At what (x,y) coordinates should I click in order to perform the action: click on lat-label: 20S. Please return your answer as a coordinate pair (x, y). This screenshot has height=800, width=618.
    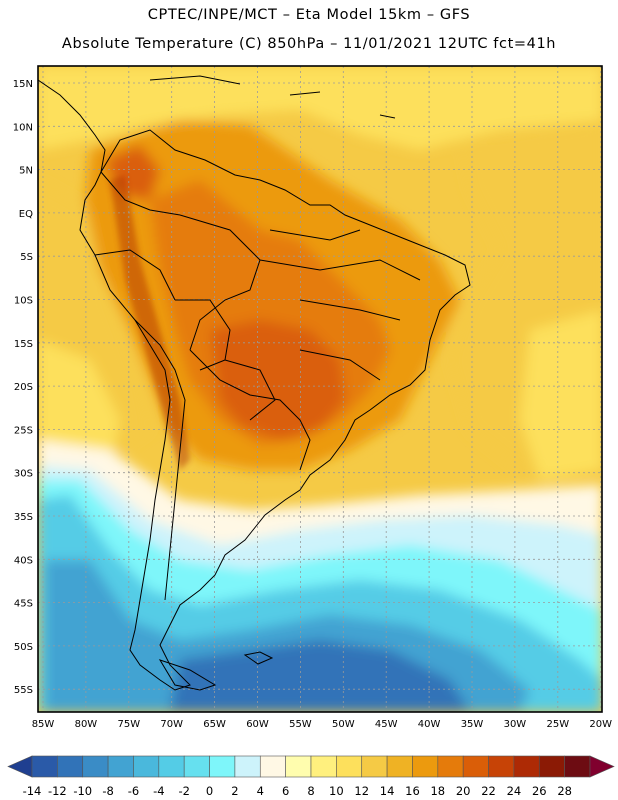
    Looking at the image, I should click on (23, 387).